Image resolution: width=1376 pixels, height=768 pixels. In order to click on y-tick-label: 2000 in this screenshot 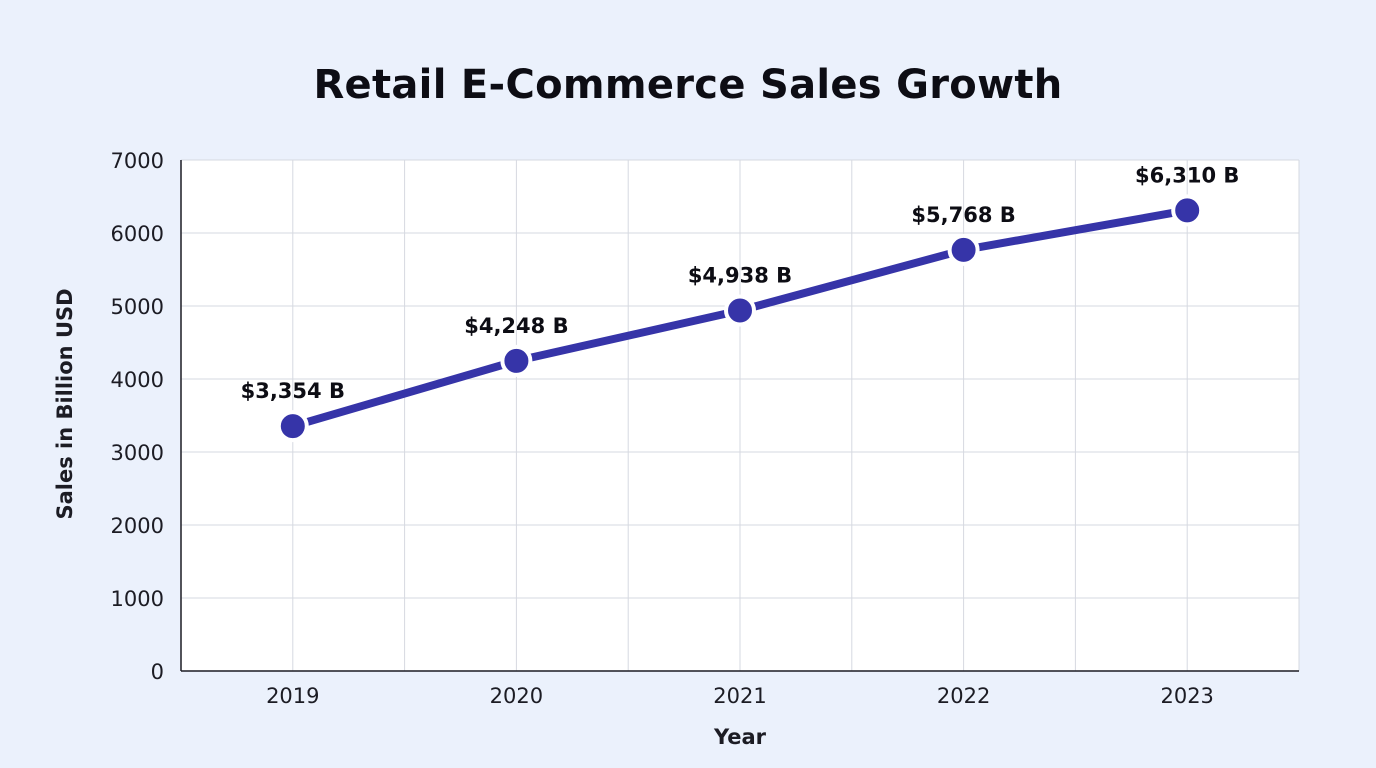, I will do `click(137, 526)`.